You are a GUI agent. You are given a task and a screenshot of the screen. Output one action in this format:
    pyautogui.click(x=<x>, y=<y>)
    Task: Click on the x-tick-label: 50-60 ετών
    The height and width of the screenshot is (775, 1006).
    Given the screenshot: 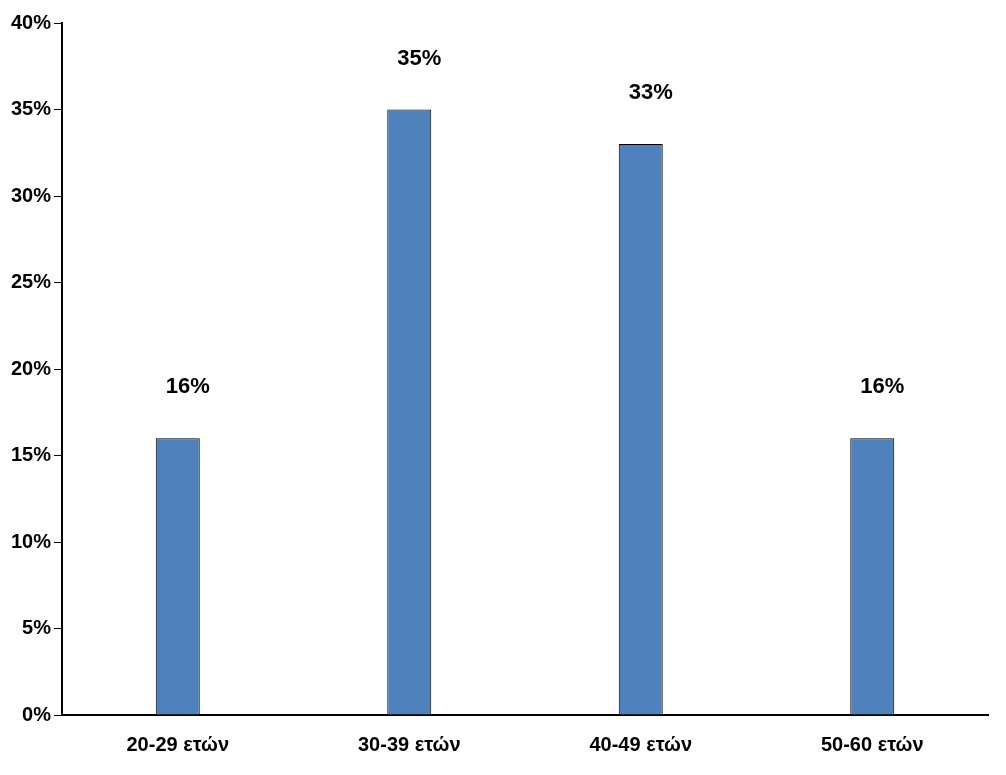 What is the action you would take?
    pyautogui.click(x=872, y=743)
    